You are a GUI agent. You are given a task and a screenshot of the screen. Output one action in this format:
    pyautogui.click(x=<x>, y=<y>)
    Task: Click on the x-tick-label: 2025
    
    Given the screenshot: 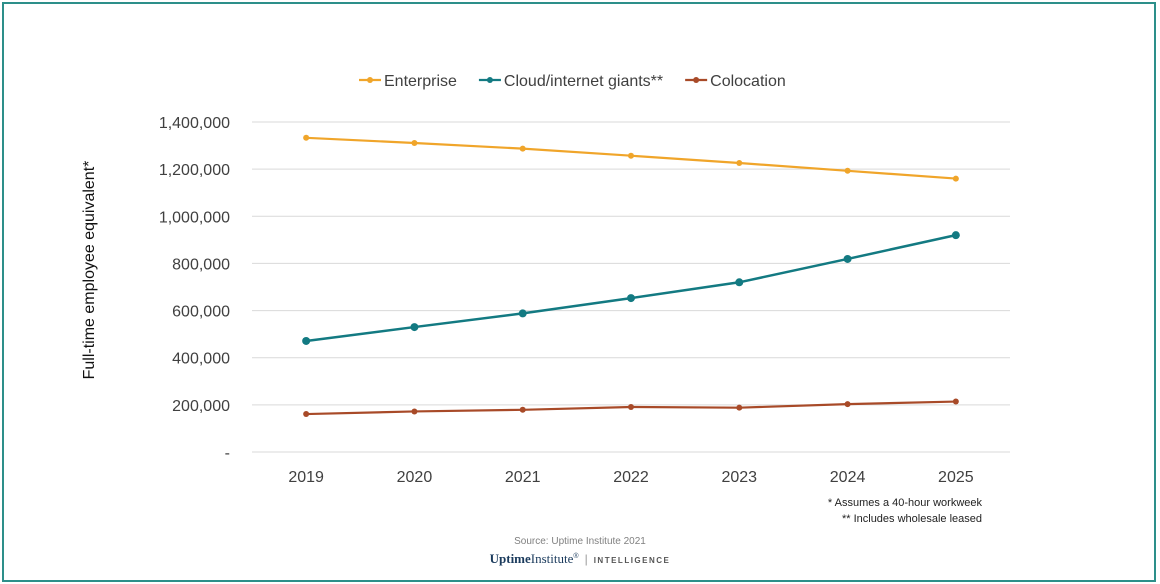 What is the action you would take?
    pyautogui.click(x=956, y=477)
    